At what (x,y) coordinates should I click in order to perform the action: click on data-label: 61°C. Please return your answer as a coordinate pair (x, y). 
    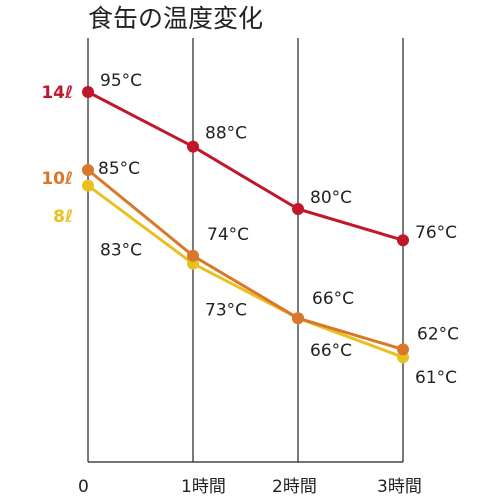
    Looking at the image, I should click on (436, 378).